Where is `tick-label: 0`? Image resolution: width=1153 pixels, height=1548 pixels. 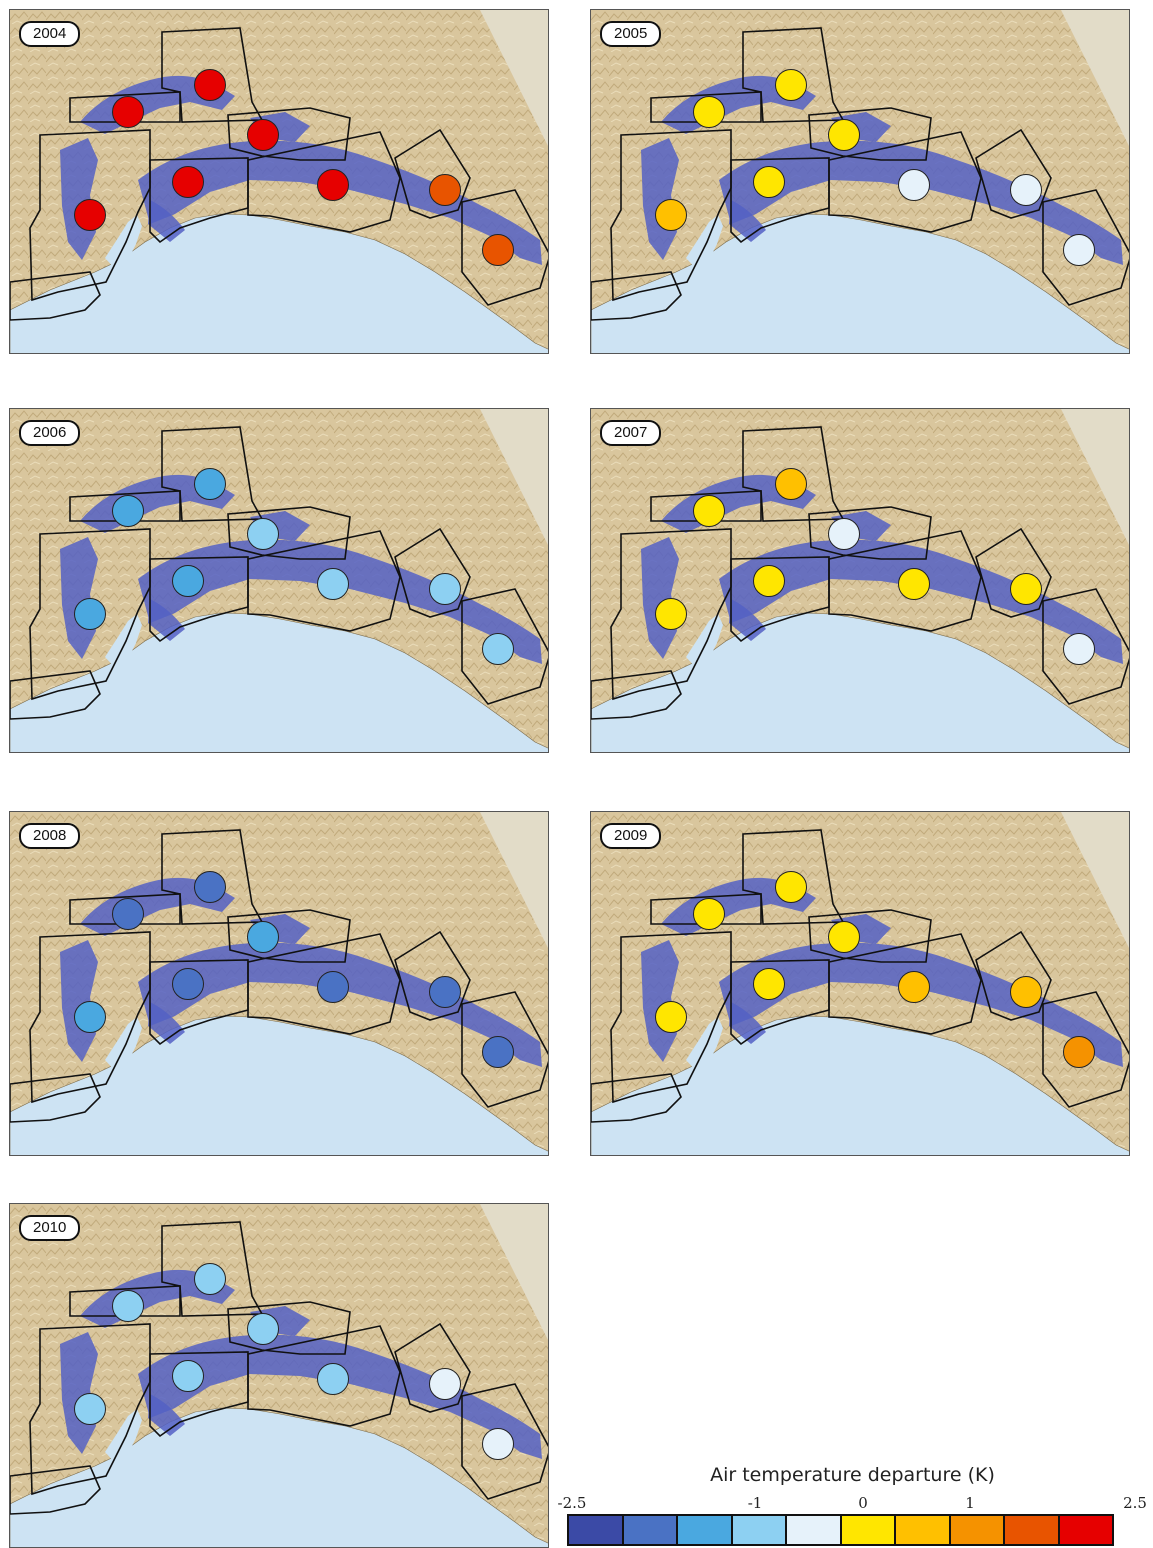 tick-label: 0 is located at coordinates (863, 1503).